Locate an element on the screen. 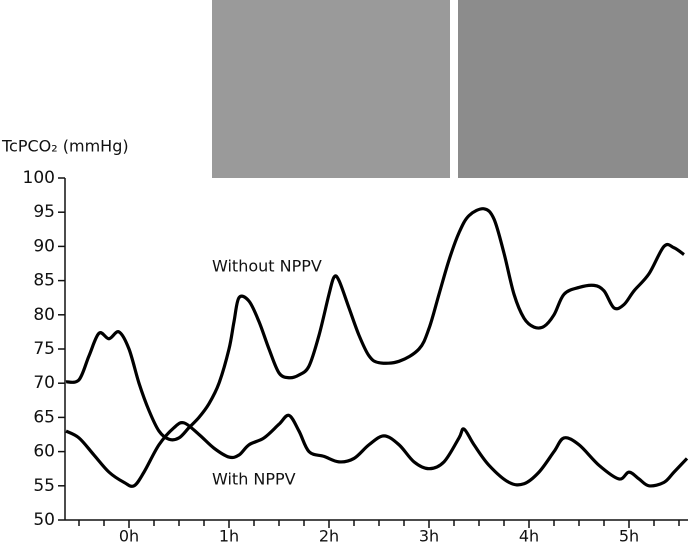  y-tick-label: 50 is located at coordinates (44, 520).